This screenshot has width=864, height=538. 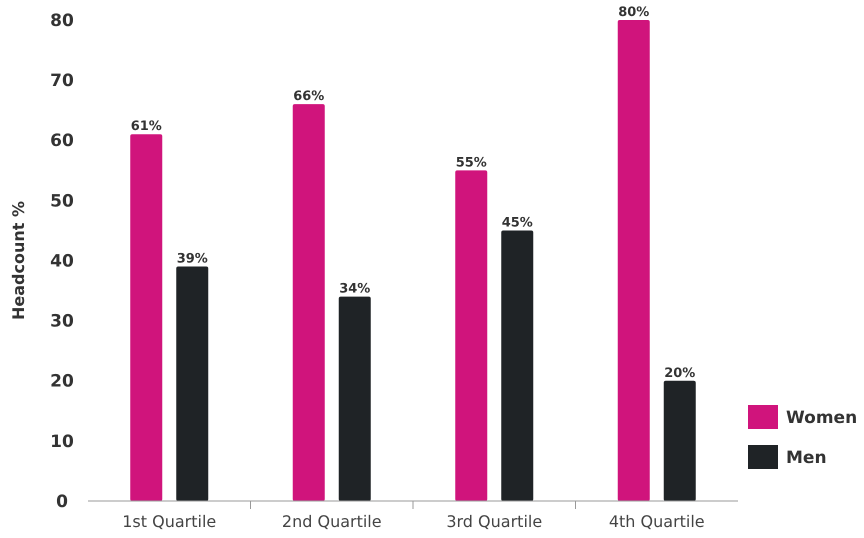 What do you see at coordinates (62, 322) in the screenshot?
I see `y-tick-label: 30` at bounding box center [62, 322].